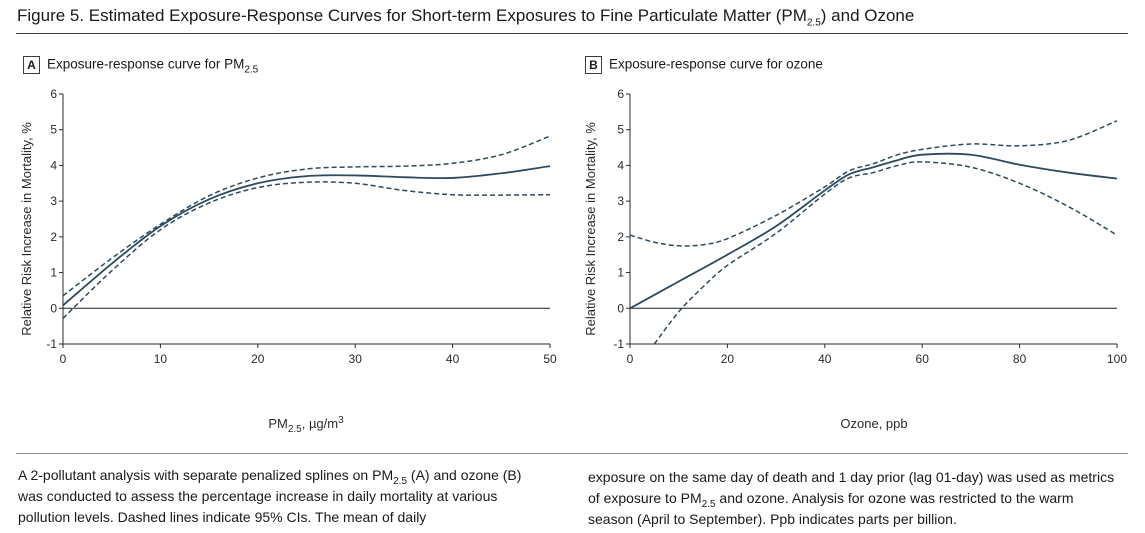 The image size is (1145, 533). I want to click on panel-a-heading: A Exposure-response curve for PM2.5, so click(141, 66).